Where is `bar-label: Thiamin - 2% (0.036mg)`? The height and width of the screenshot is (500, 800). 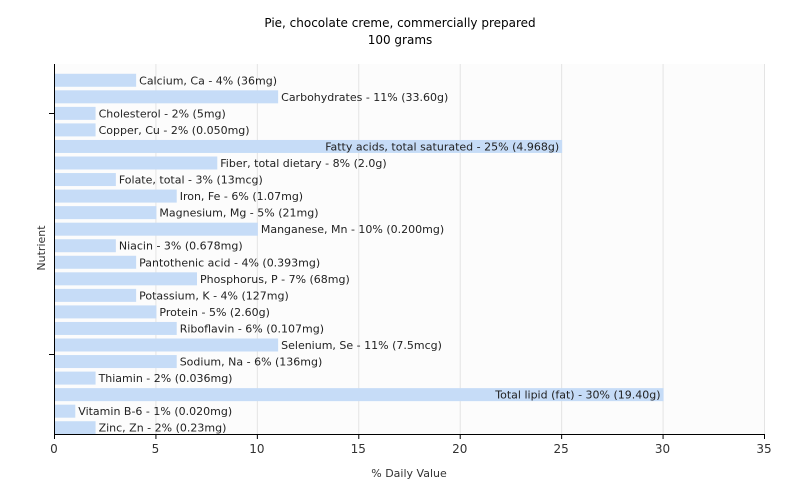 bar-label: Thiamin - 2% (0.036mg) is located at coordinates (165, 378).